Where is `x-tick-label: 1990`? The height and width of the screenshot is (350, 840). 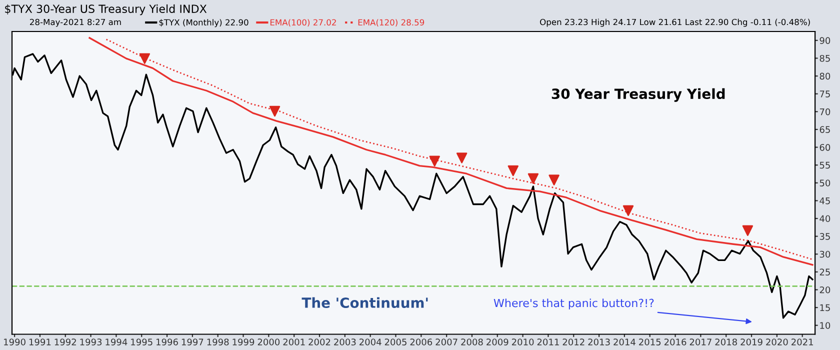 x-tick-label: 1990 is located at coordinates (15, 342).